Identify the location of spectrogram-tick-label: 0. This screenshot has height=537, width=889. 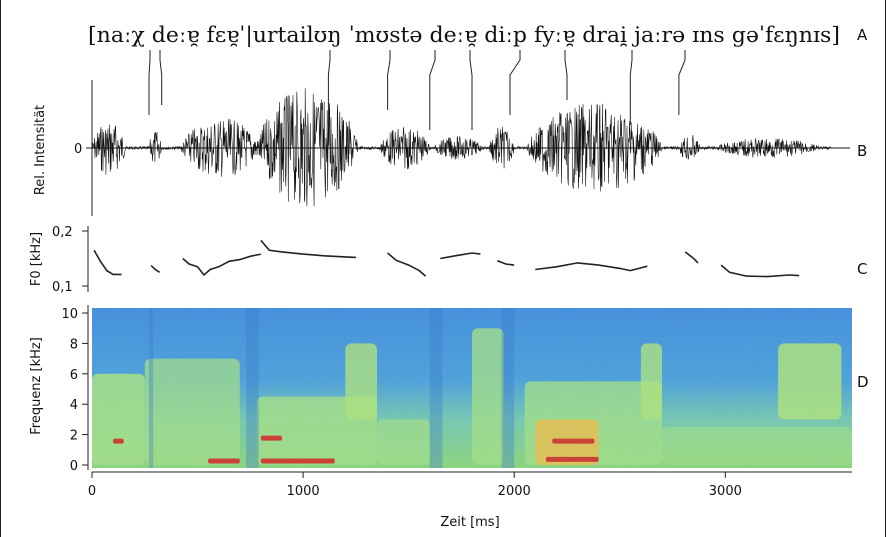
(74, 466).